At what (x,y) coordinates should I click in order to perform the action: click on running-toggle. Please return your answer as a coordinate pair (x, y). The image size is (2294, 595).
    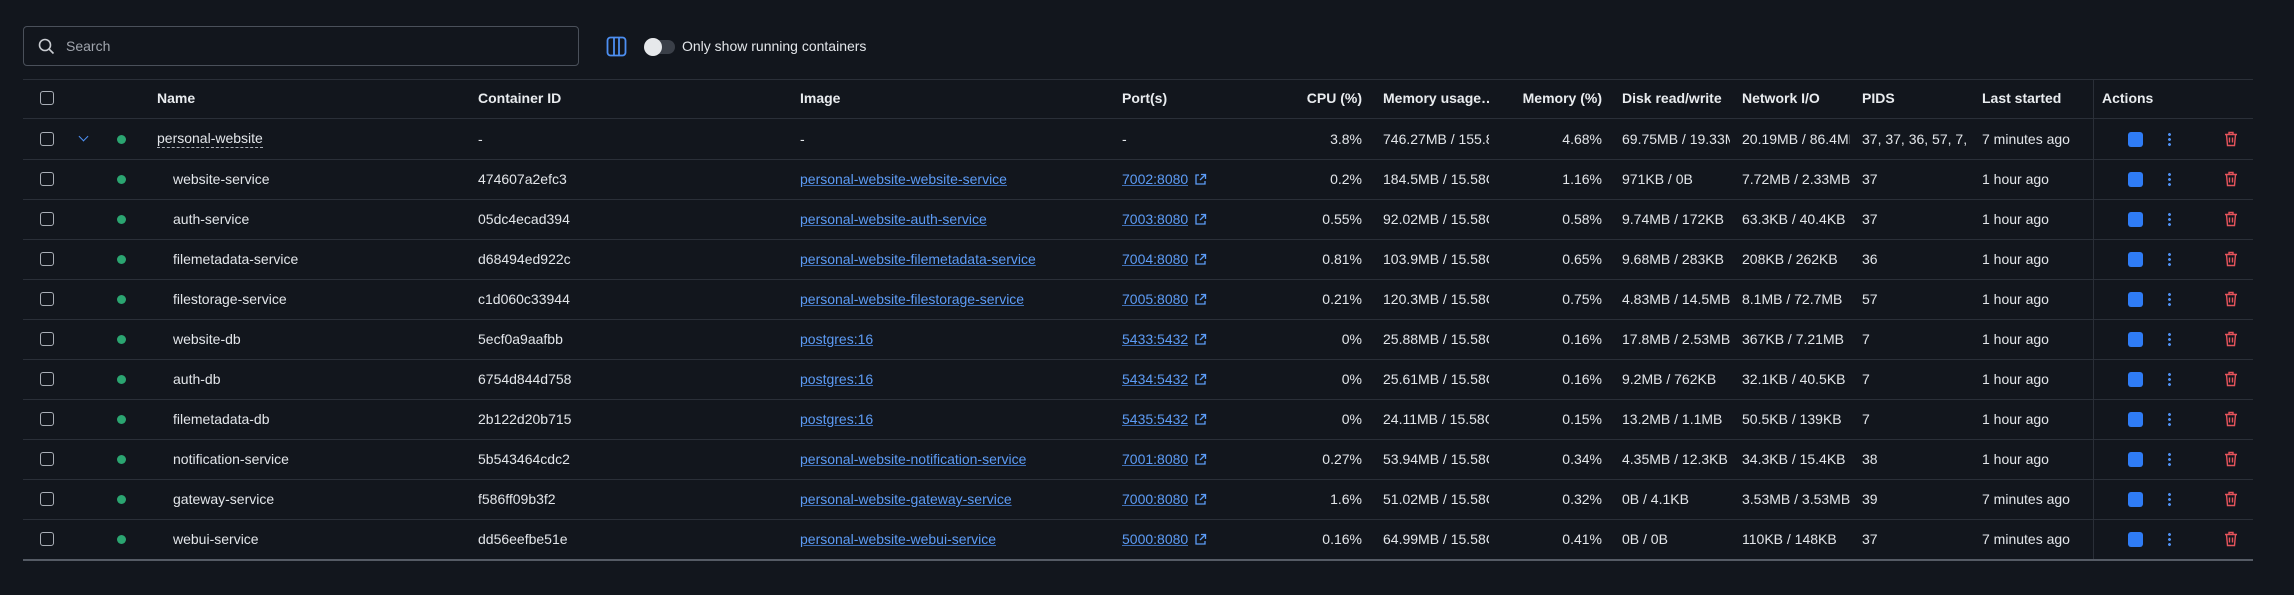
    Looking at the image, I should click on (659, 47).